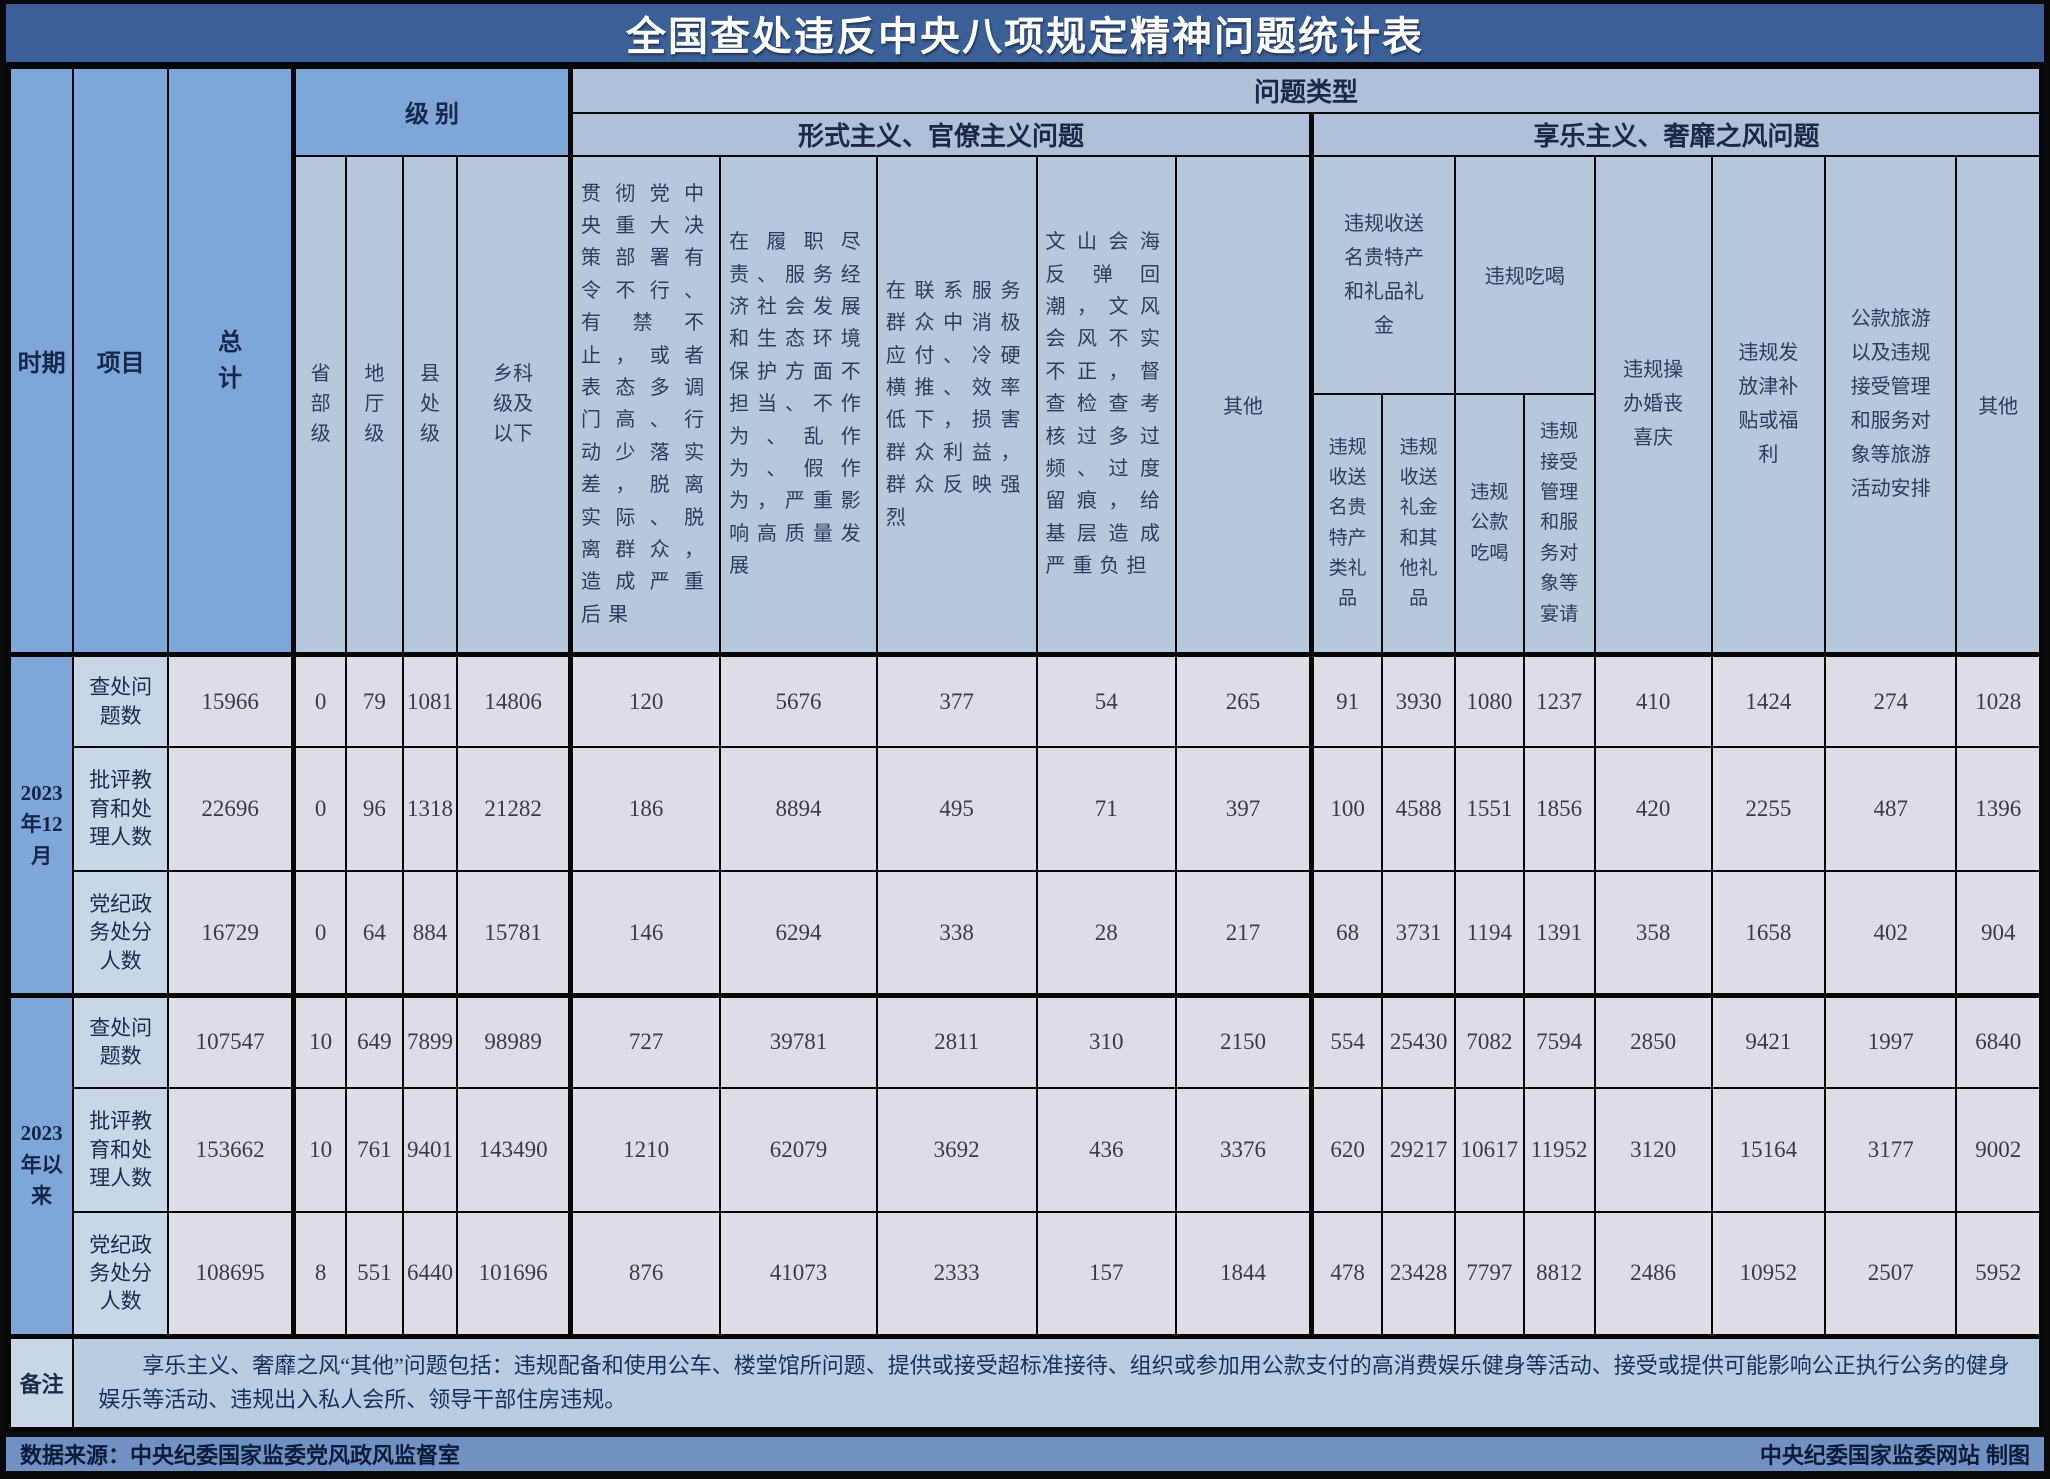 This screenshot has height=1479, width=2050. Describe the element at coordinates (41, 360) in the screenshot. I see `header-period: 时期` at that location.